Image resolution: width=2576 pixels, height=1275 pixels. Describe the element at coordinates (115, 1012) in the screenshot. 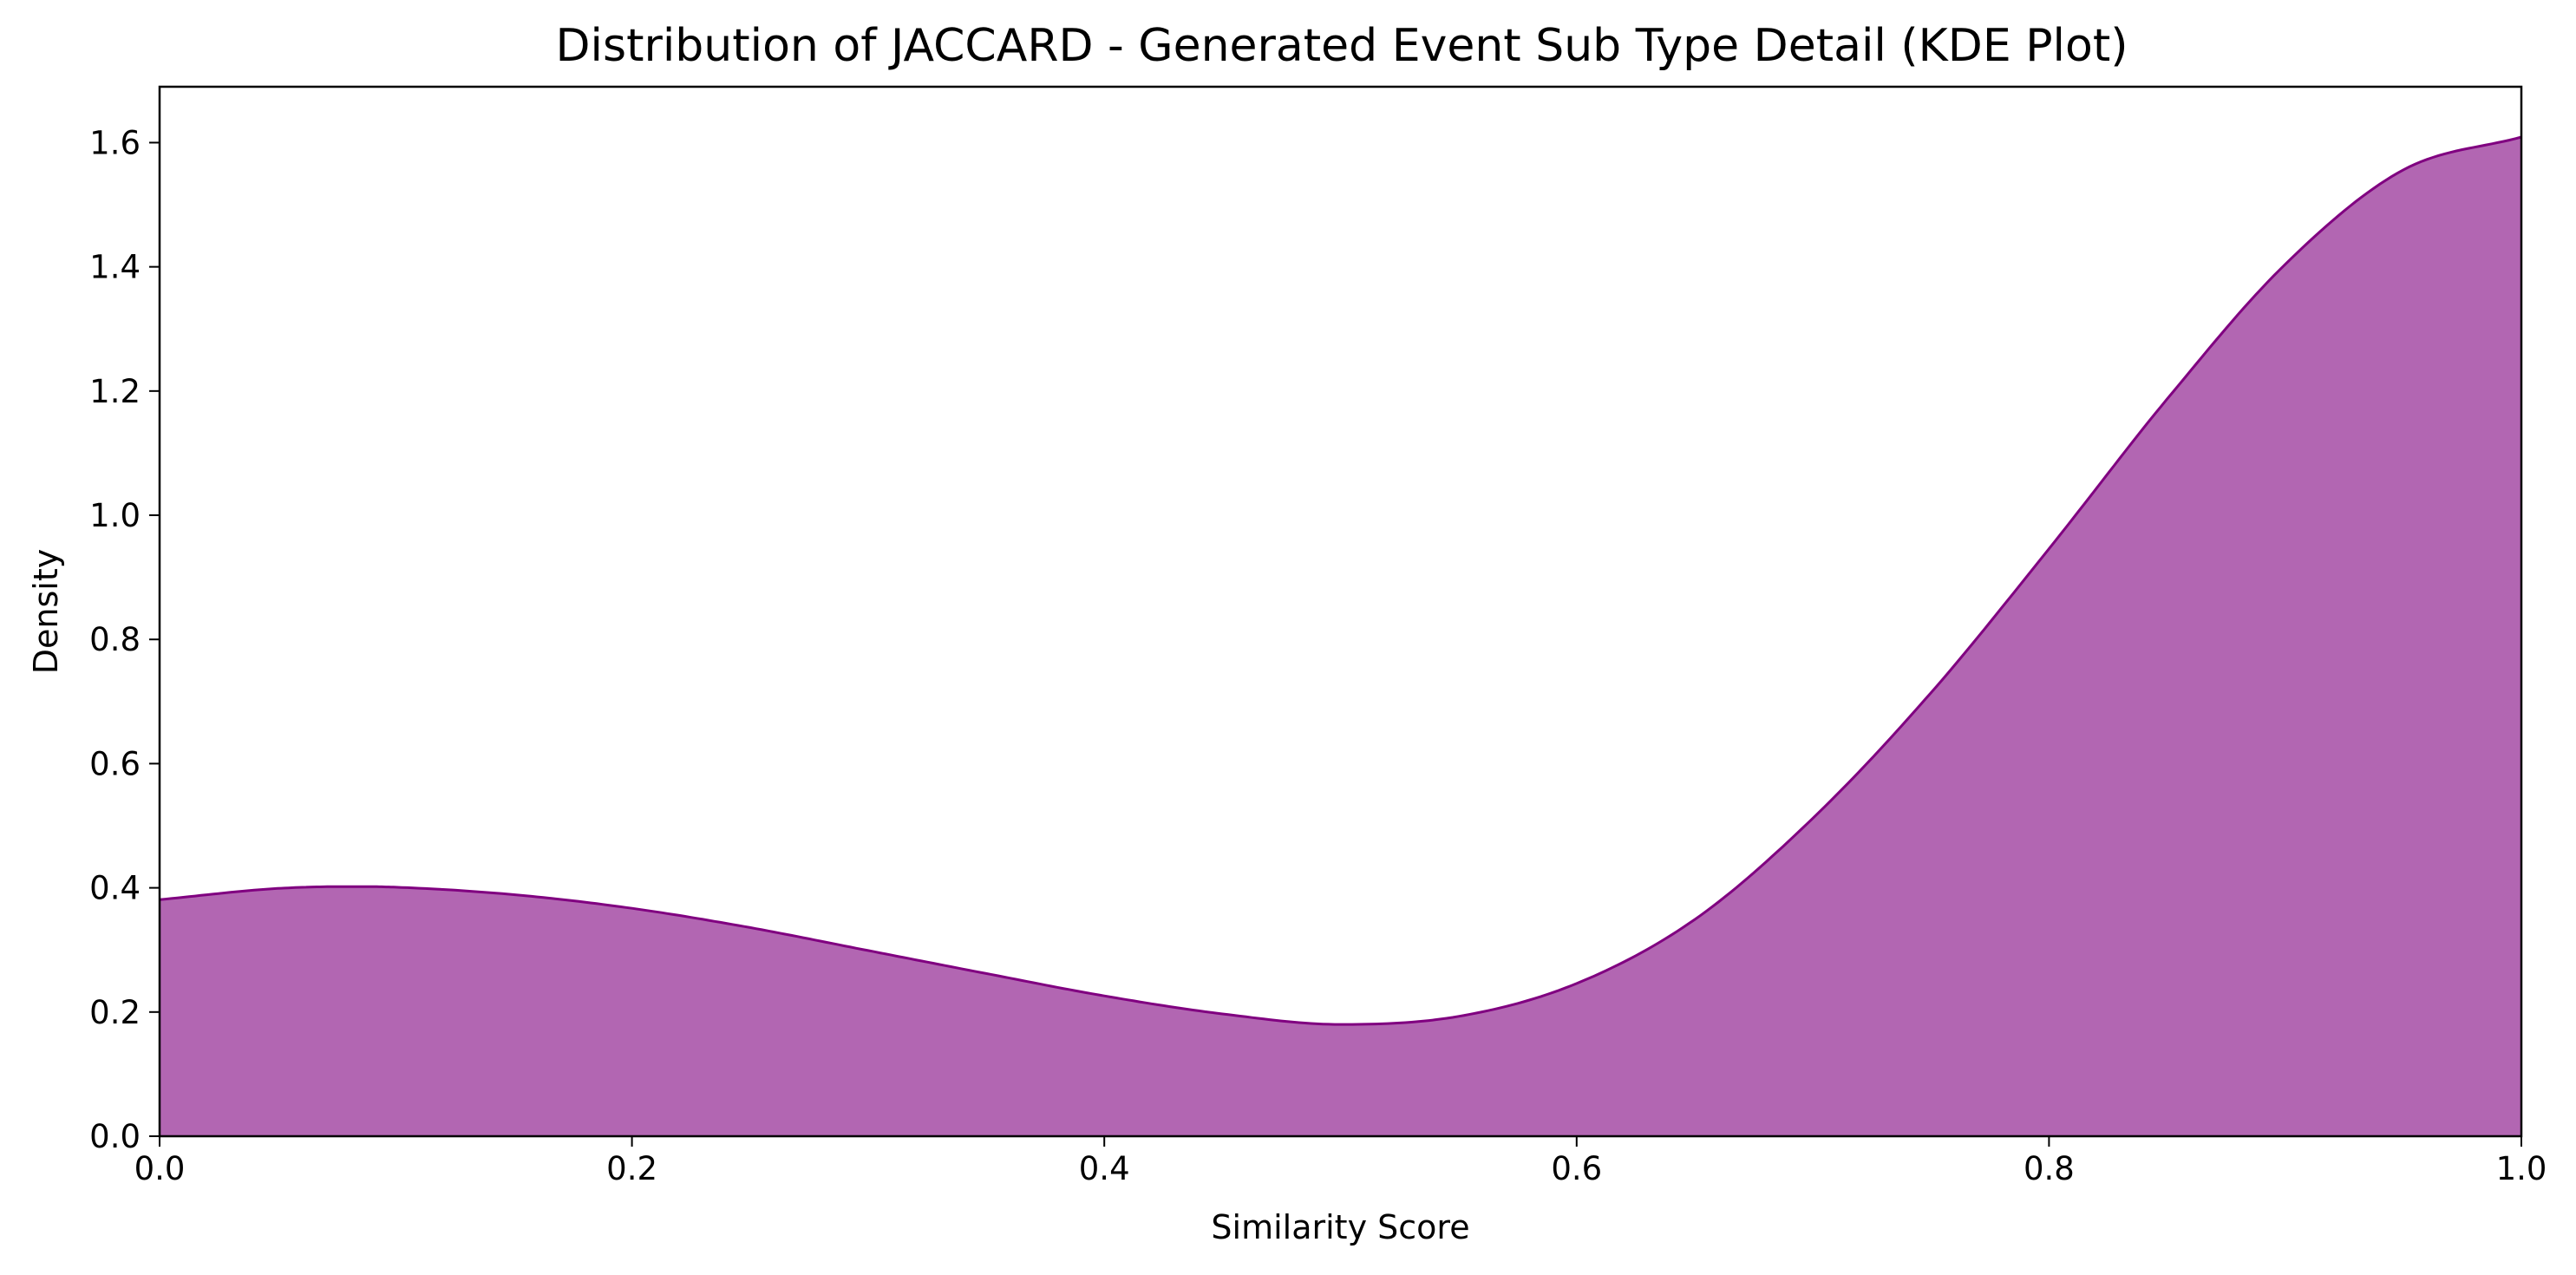

I see `y-tick-label: 0.2` at that location.